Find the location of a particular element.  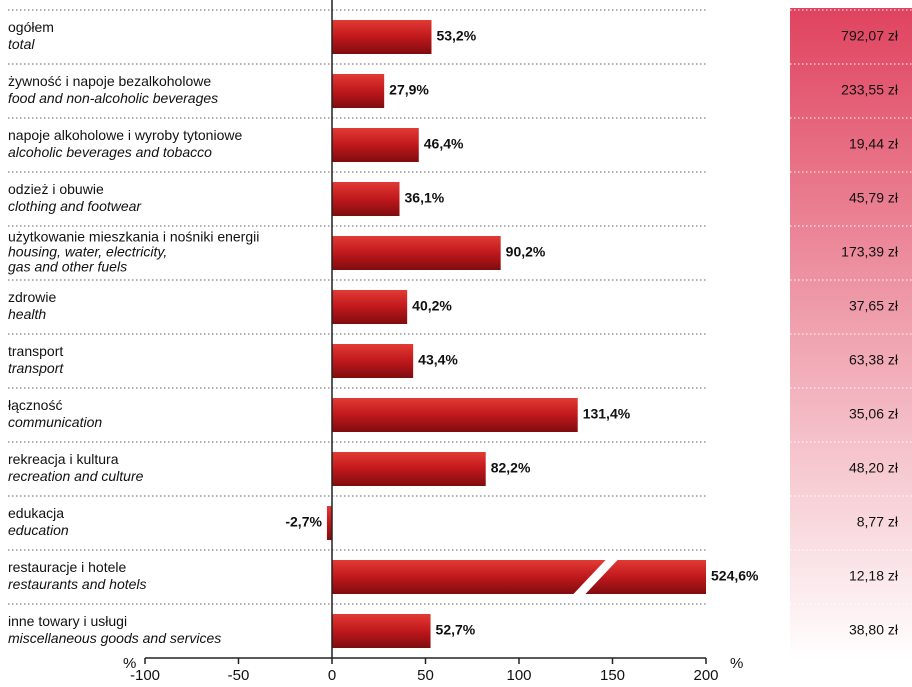

category-label: restauracje i hotele is located at coordinates (67, 567).